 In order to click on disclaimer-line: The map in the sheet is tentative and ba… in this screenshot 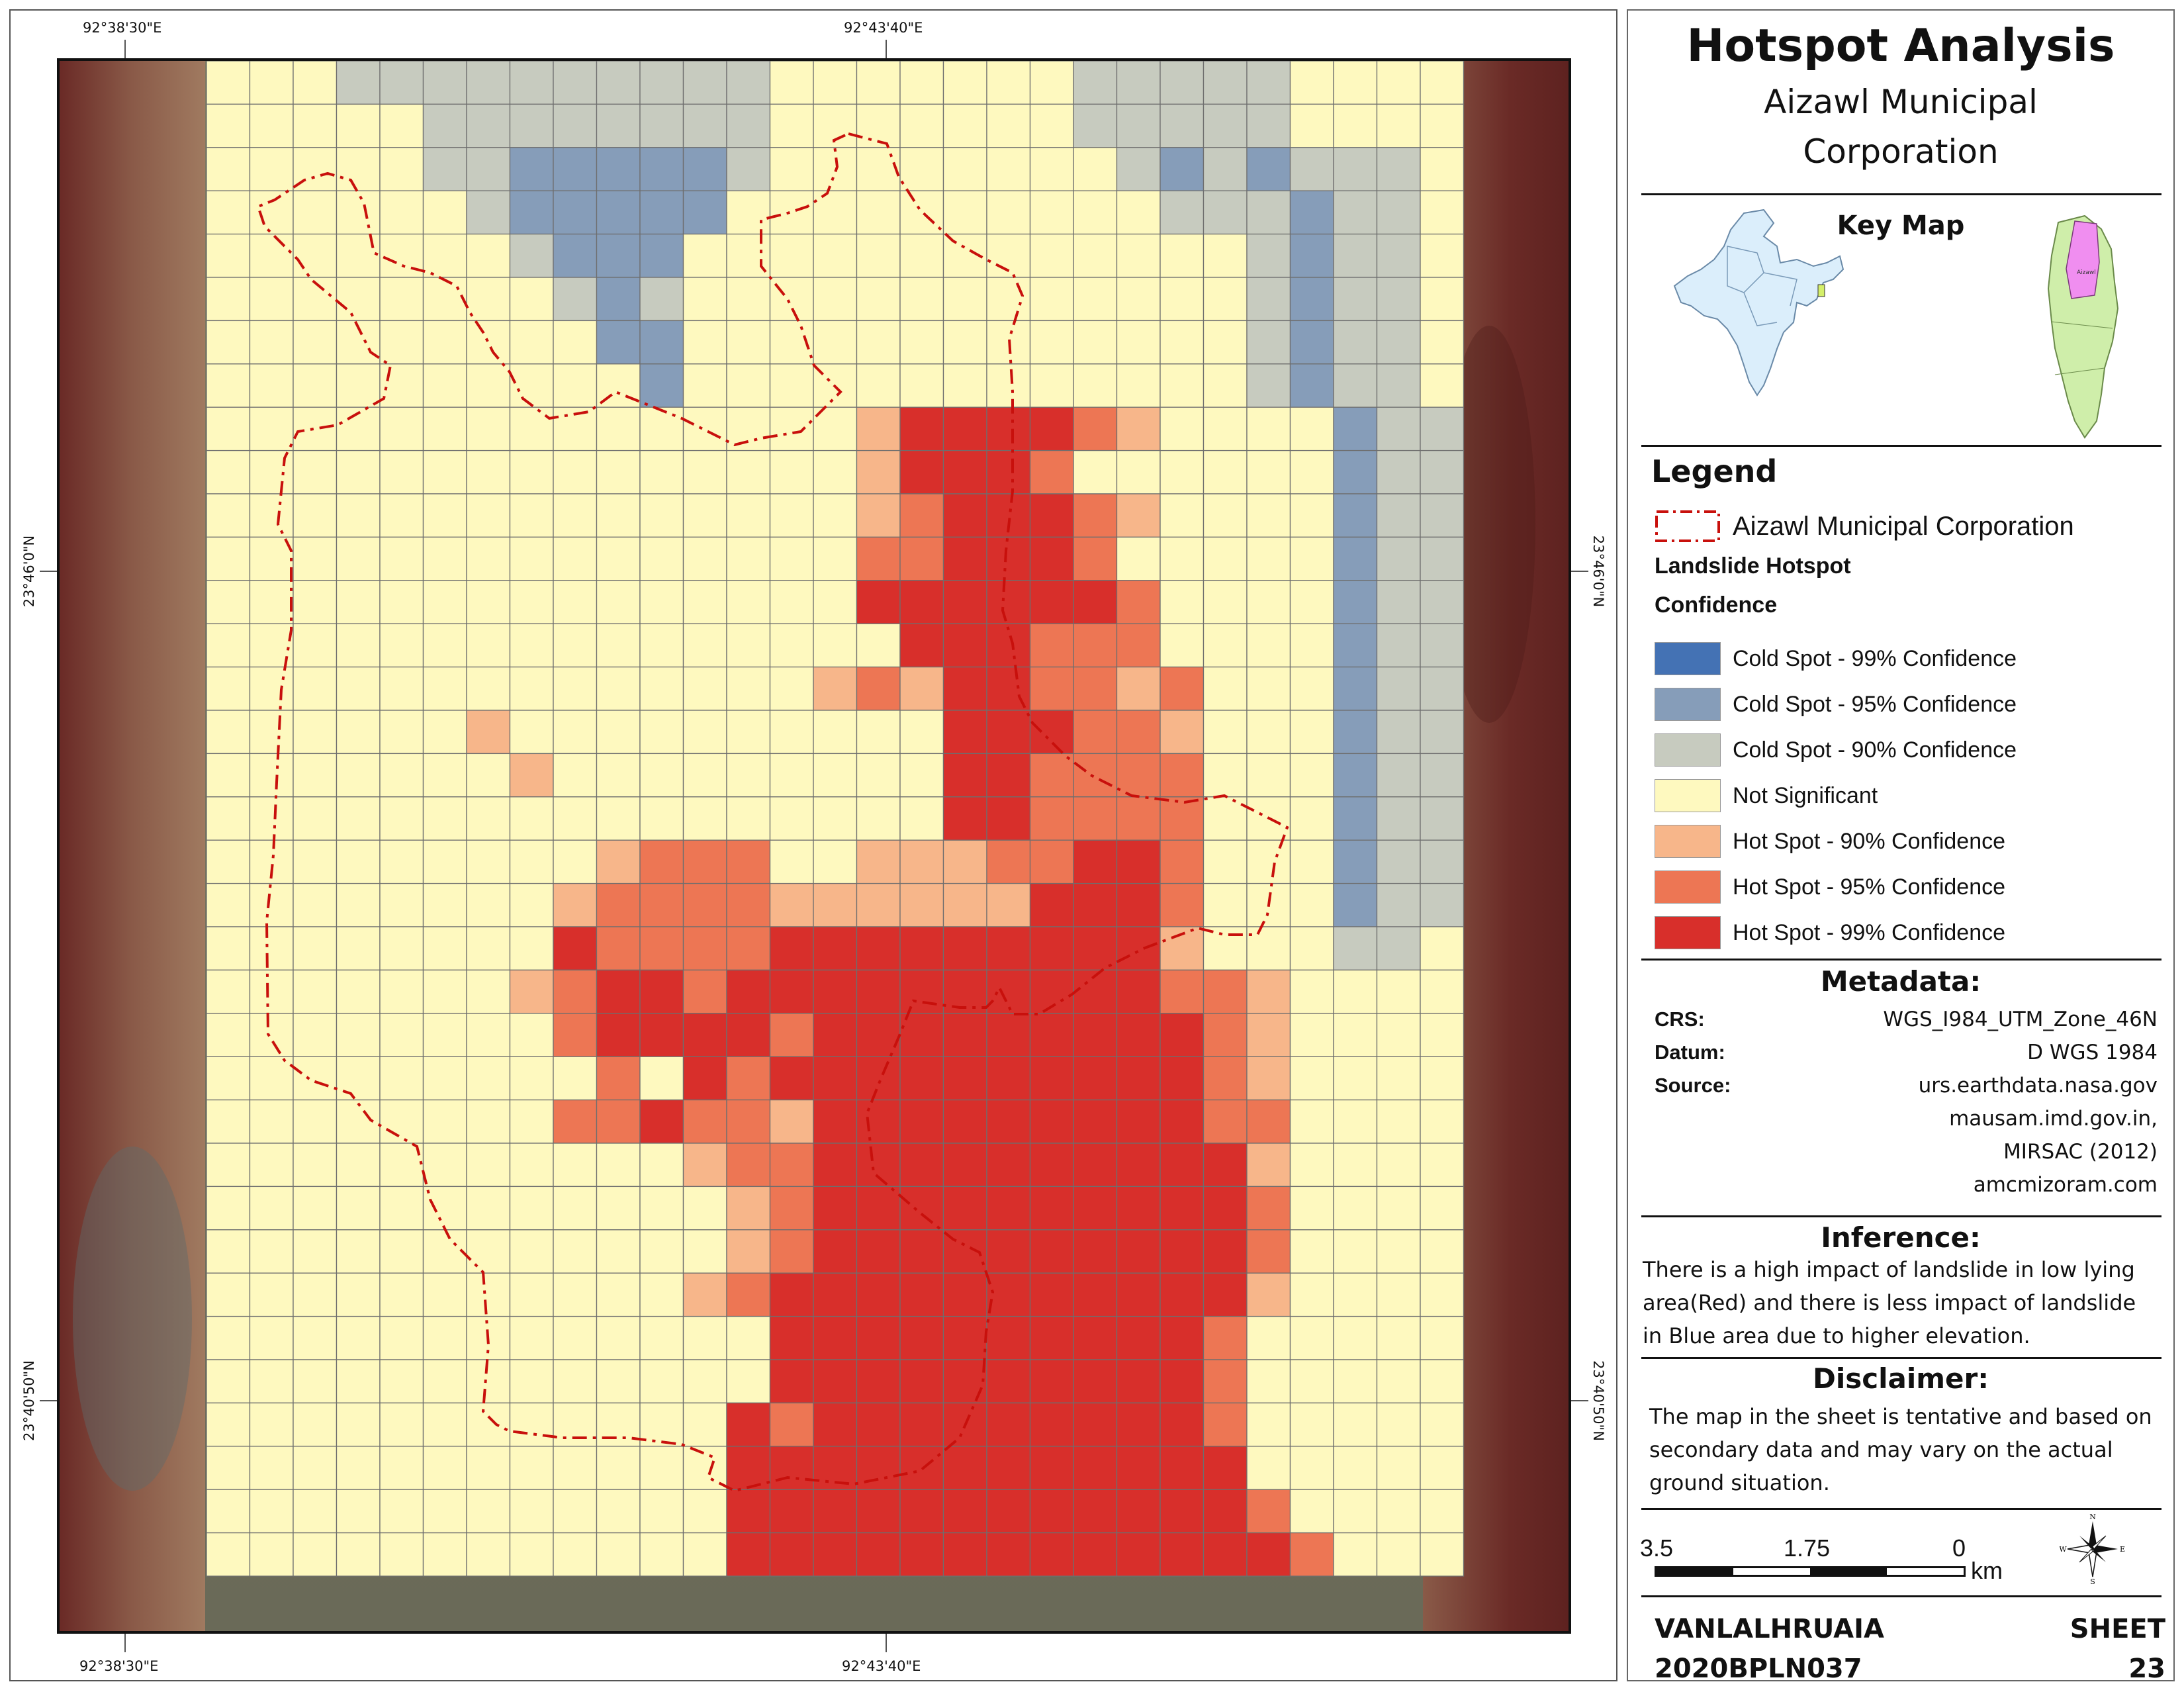, I will do `click(1900, 1416)`.